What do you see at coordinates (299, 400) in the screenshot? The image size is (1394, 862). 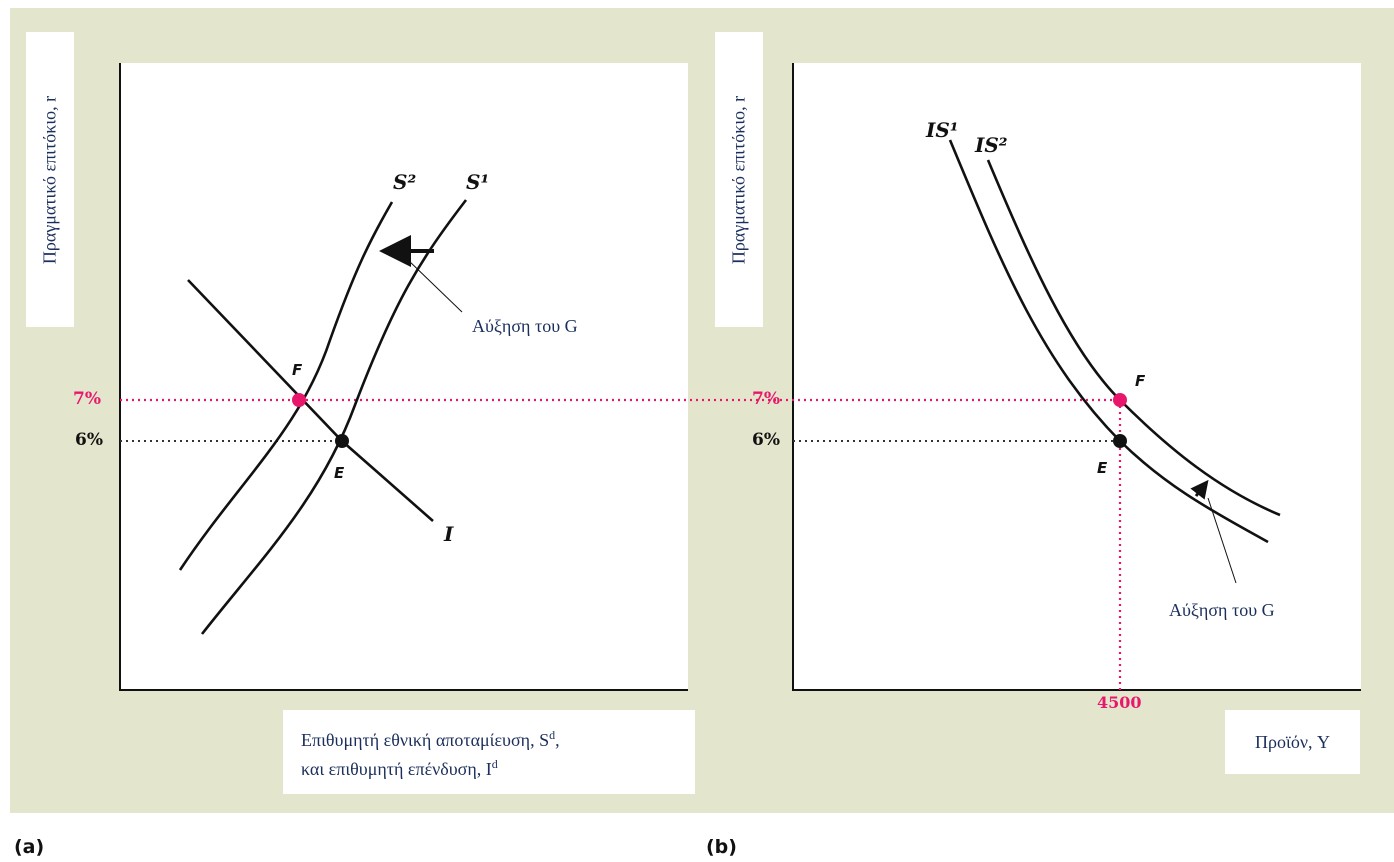 I see `point-f-a` at bounding box center [299, 400].